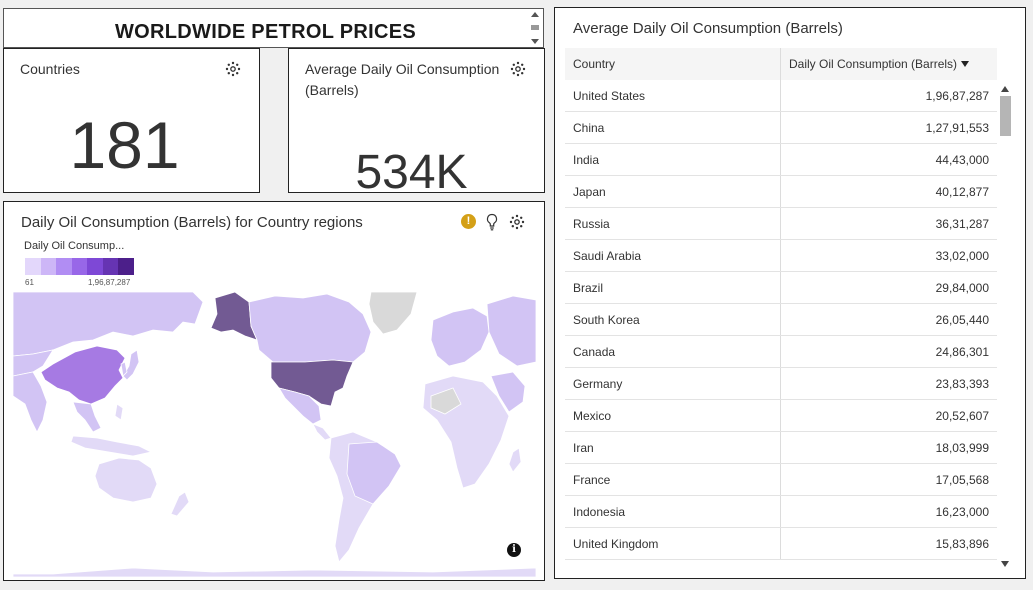 This screenshot has height=590, width=1033. I want to click on kpi-value: 534K, so click(411, 172).